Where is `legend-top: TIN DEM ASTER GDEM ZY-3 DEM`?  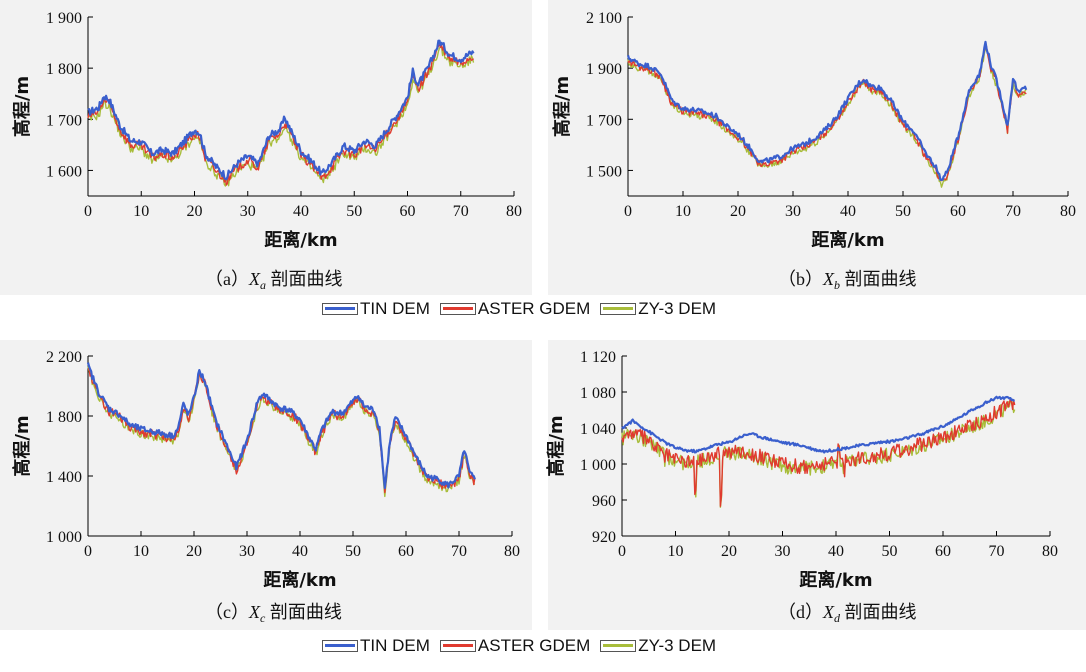 legend-top: TIN DEM ASTER GDEM ZY-3 DEM is located at coordinates (543, 311).